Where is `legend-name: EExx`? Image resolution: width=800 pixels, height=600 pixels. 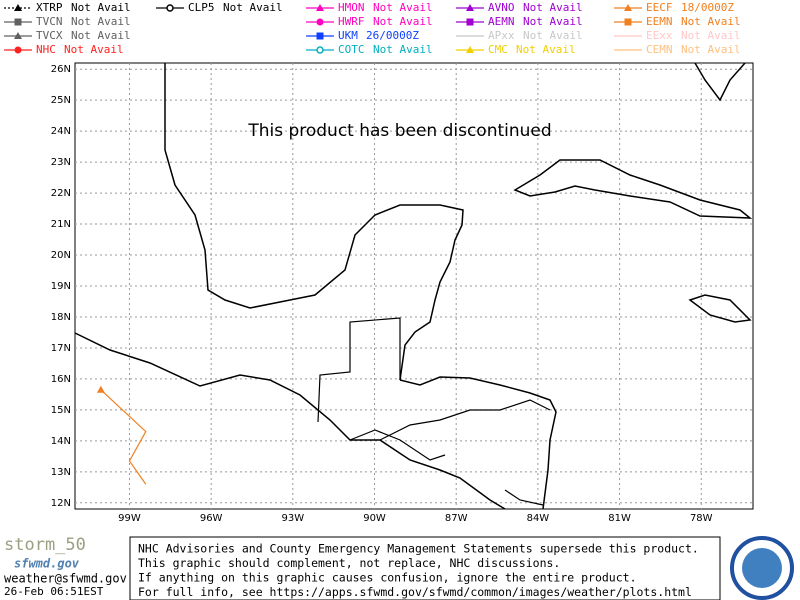 legend-name: EExx is located at coordinates (659, 35).